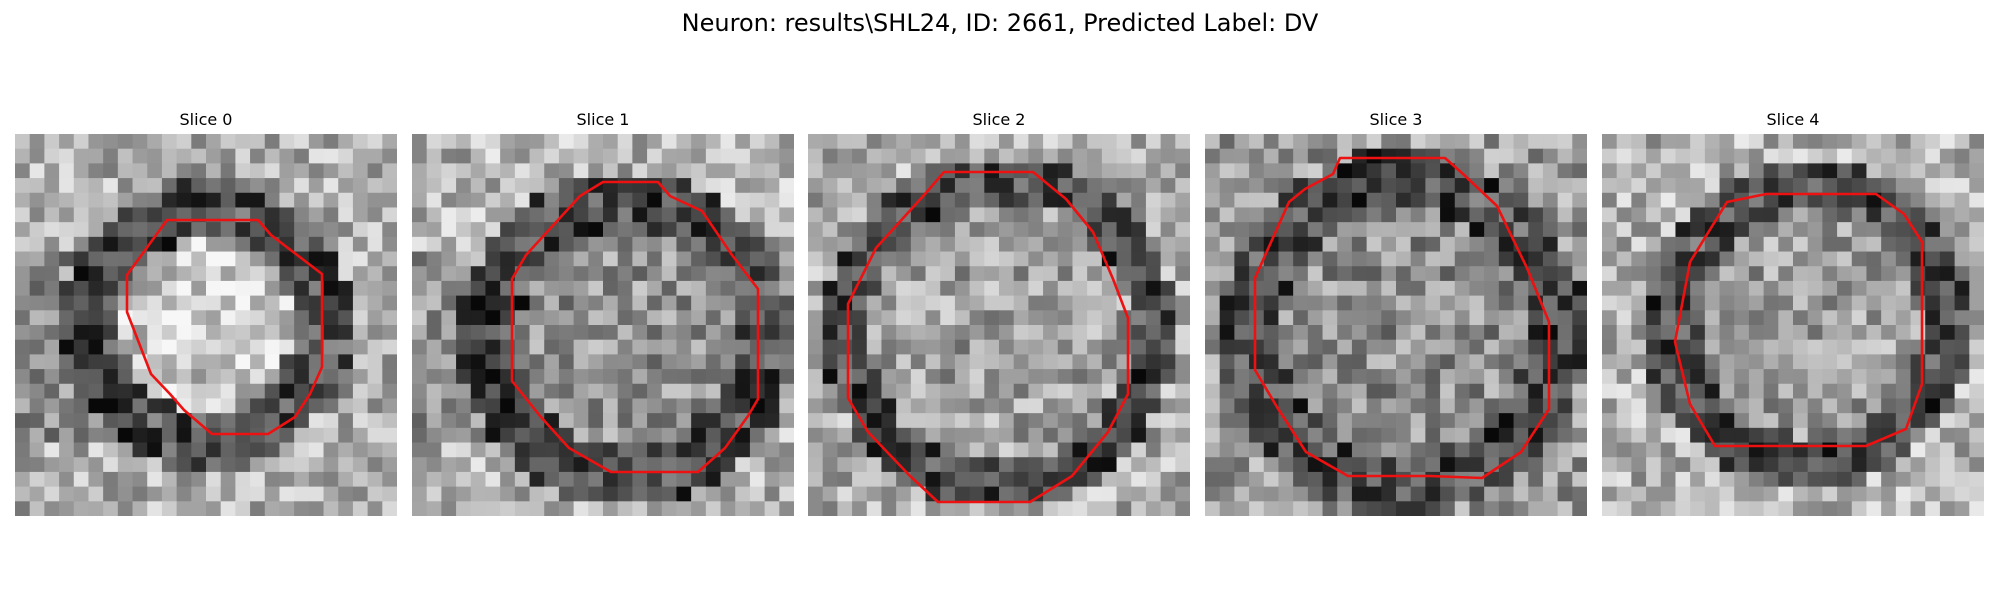  Describe the element at coordinates (1798, 320) in the screenshot. I see `contour-outline` at that location.